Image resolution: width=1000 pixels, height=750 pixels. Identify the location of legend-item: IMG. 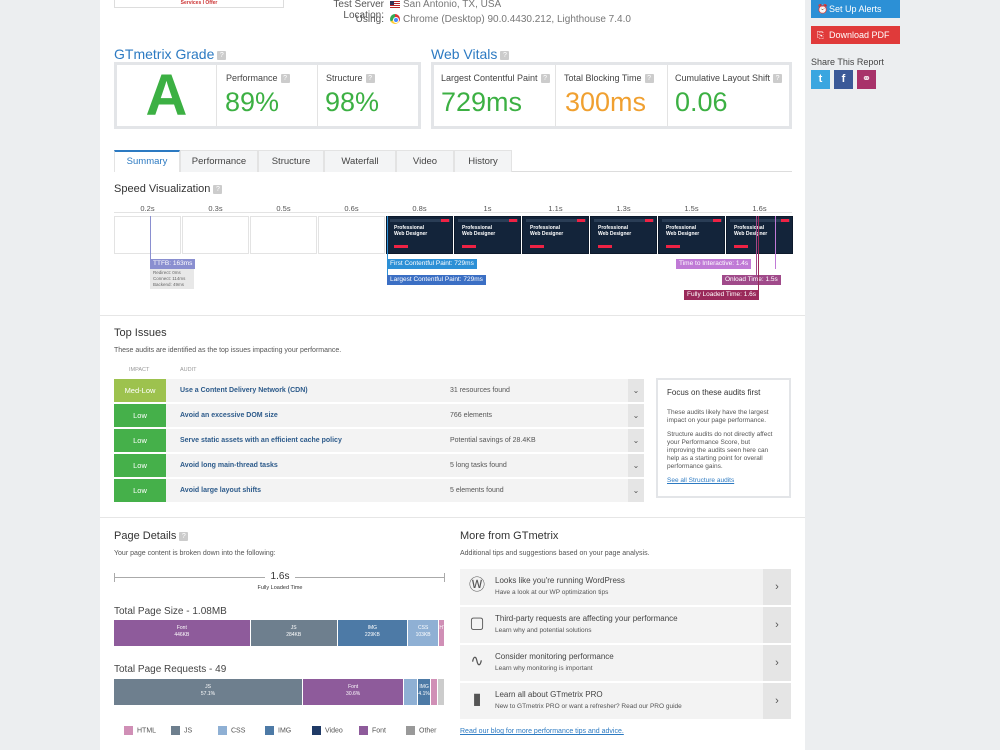
(278, 730).